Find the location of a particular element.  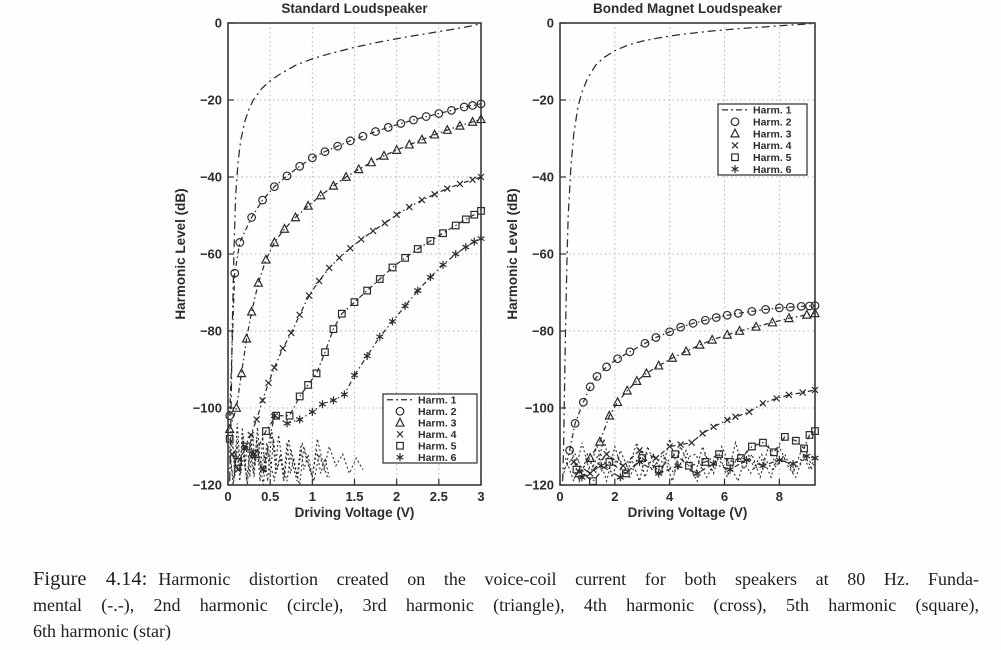

x-tick-label: 4 is located at coordinates (670, 496).